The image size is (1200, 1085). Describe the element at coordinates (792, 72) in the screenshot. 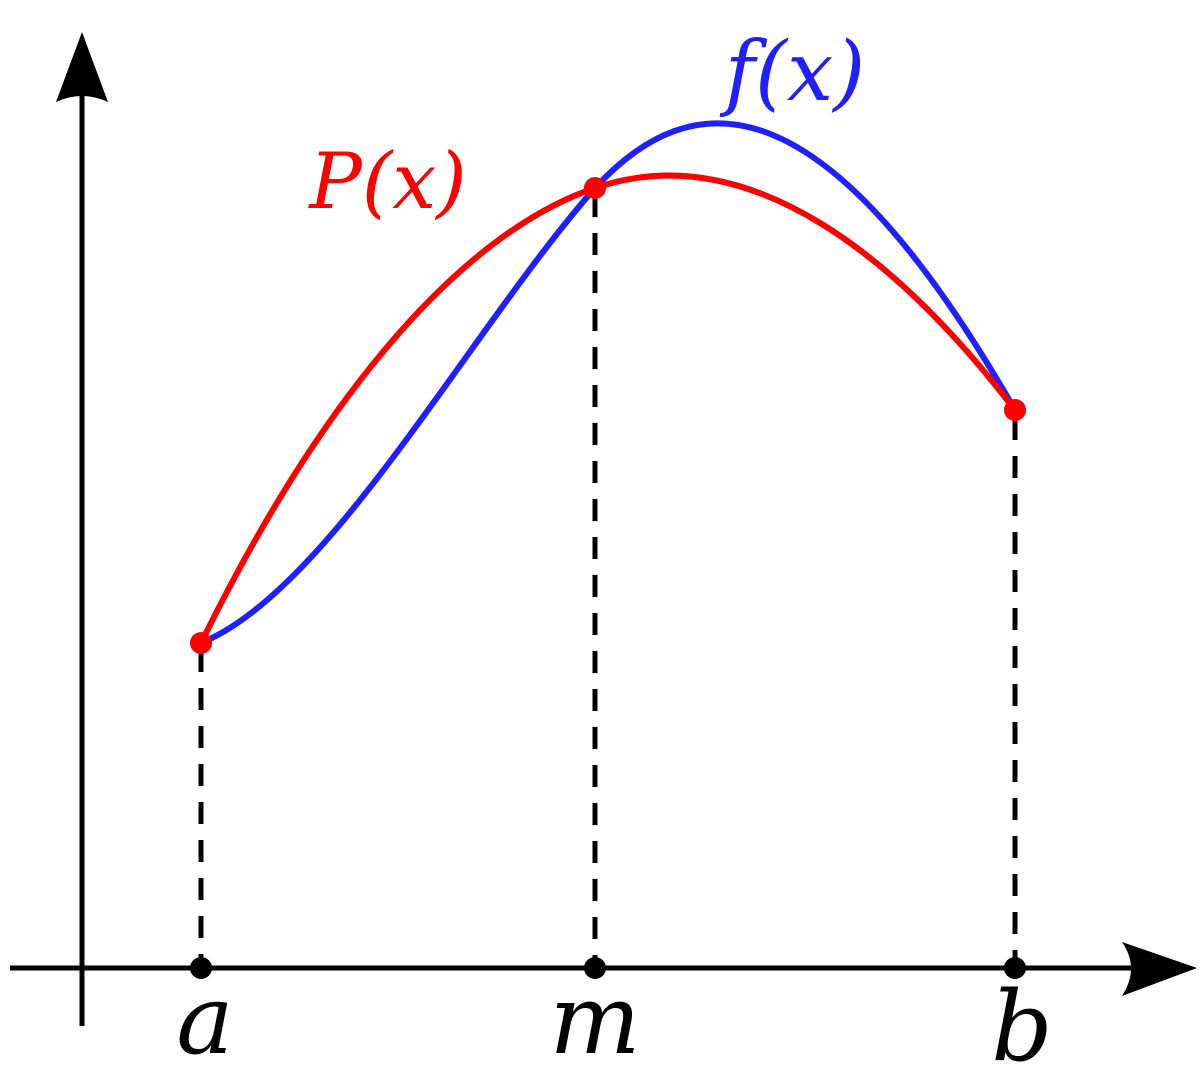

I see `function-label: f(x)` at that location.